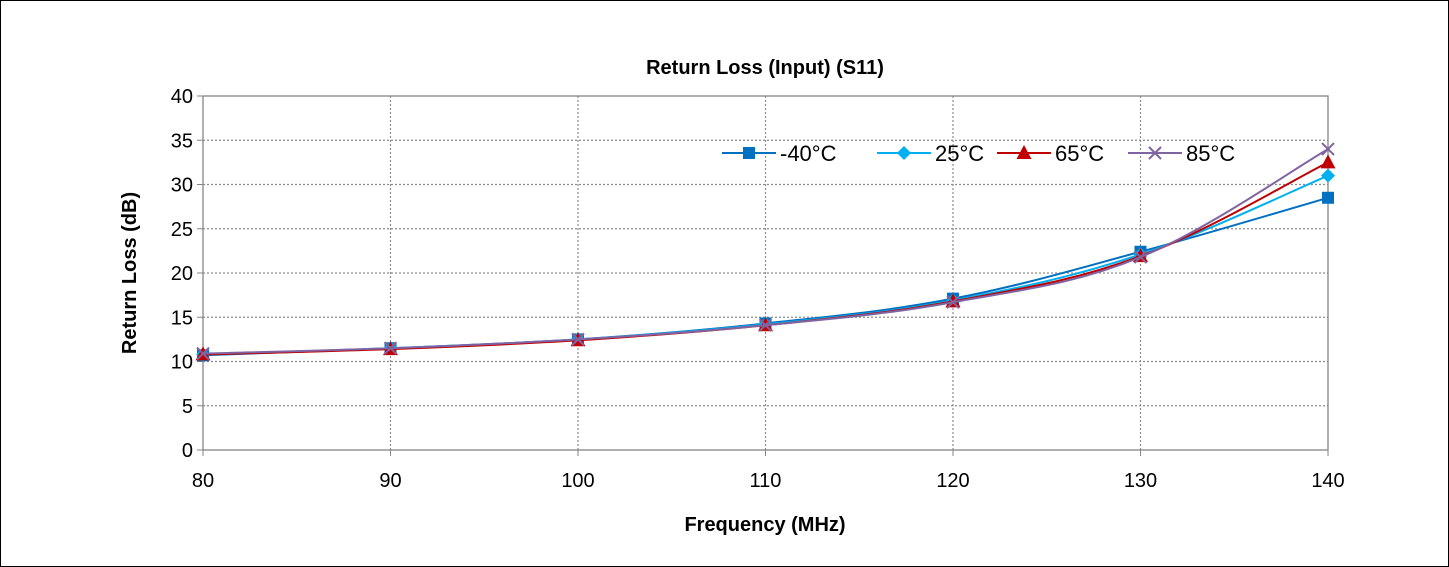  I want to click on y-tick-label: 35, so click(182, 141).